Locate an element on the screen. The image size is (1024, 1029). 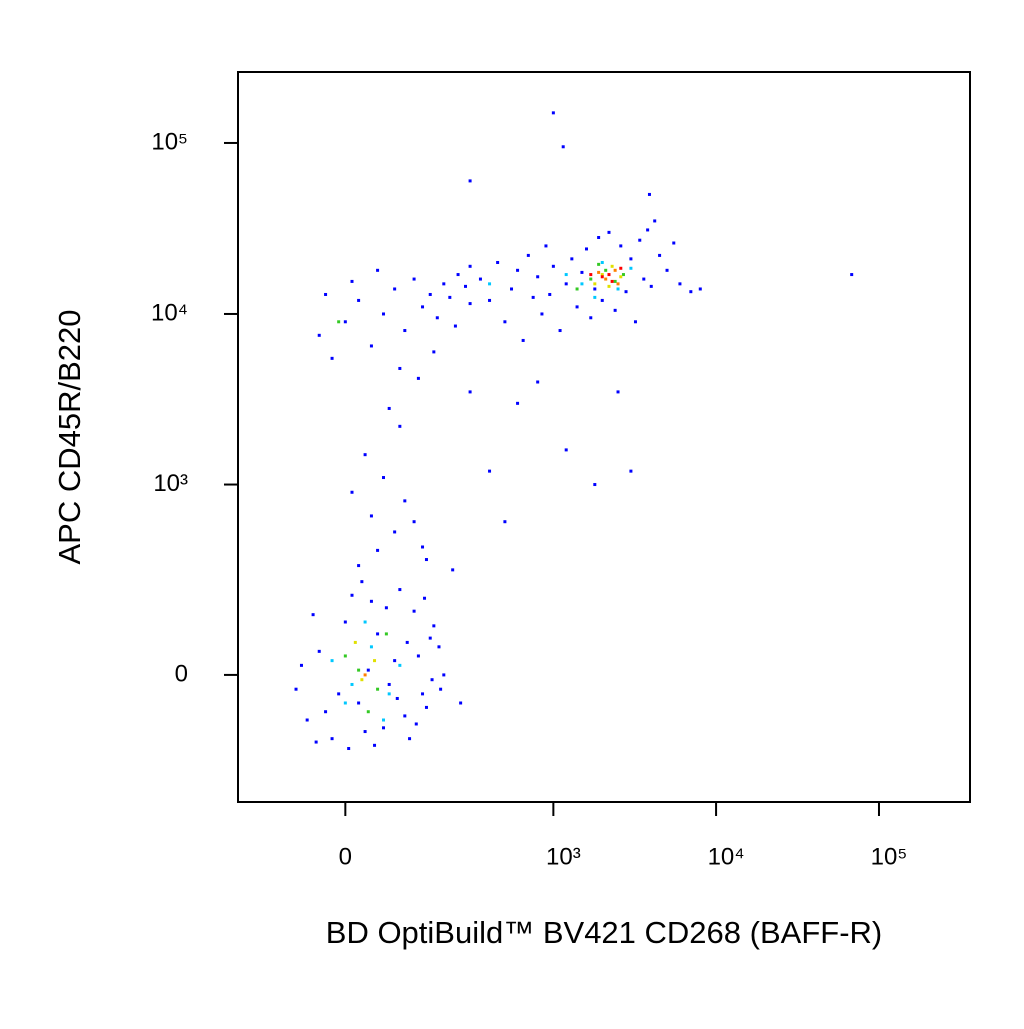
y-tick-label: 10⁴ is located at coordinates (169, 312).